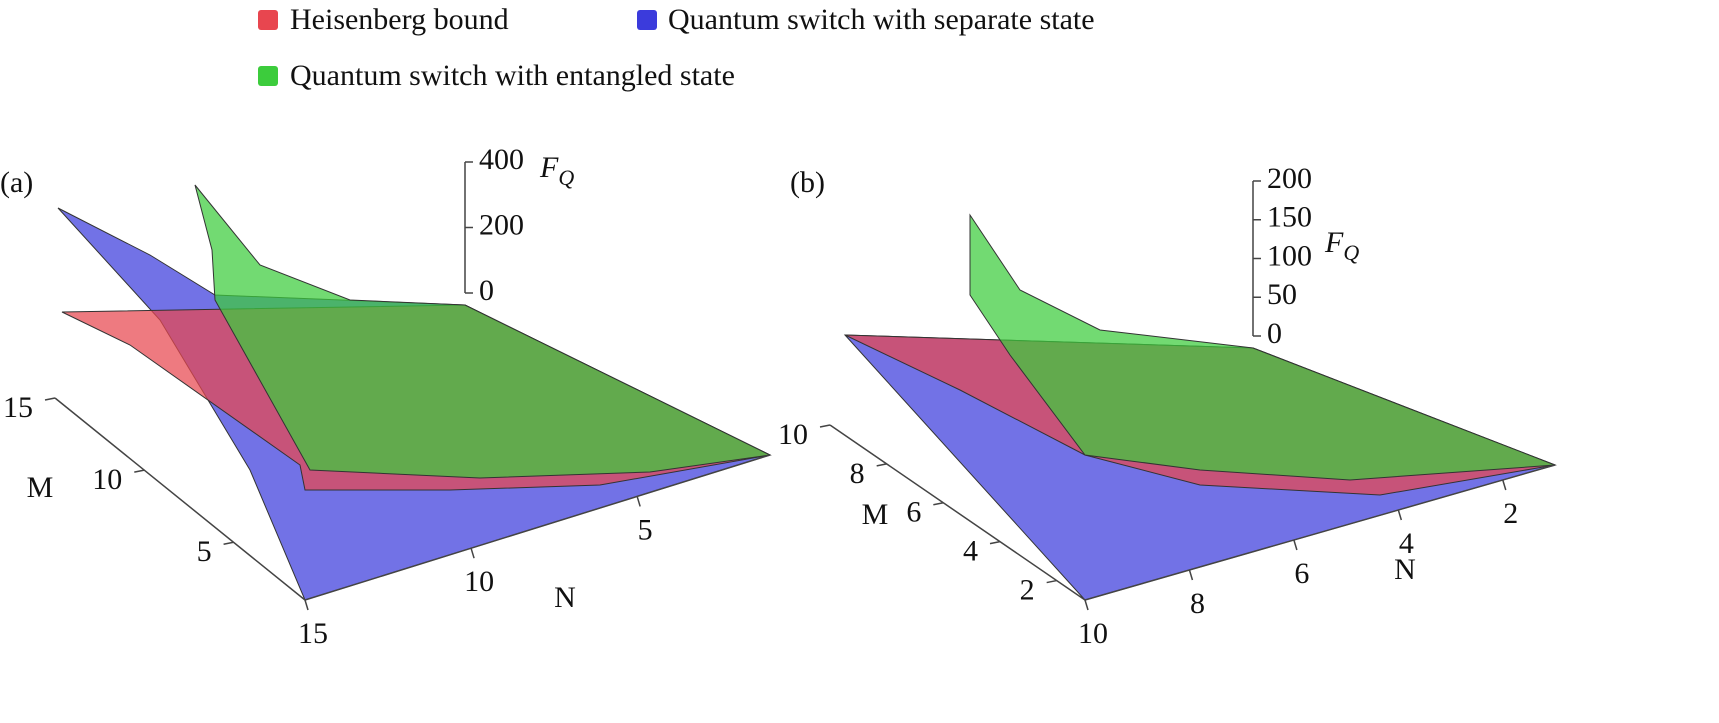 Image resolution: width=1719 pixels, height=723 pixels. Describe the element at coordinates (18, 407) in the screenshot. I see `y-tick-label: 15` at that location.